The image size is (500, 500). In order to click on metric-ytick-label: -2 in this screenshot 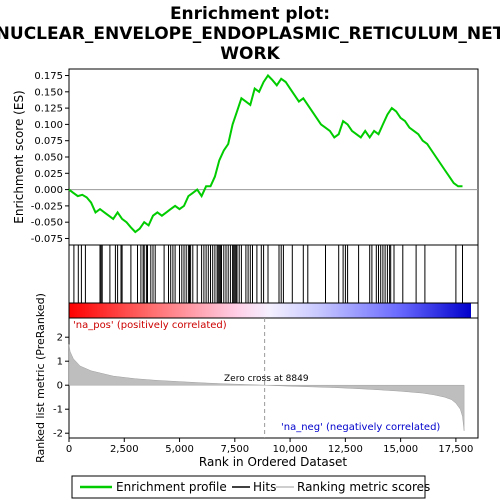, I will do `click(58, 434)`.